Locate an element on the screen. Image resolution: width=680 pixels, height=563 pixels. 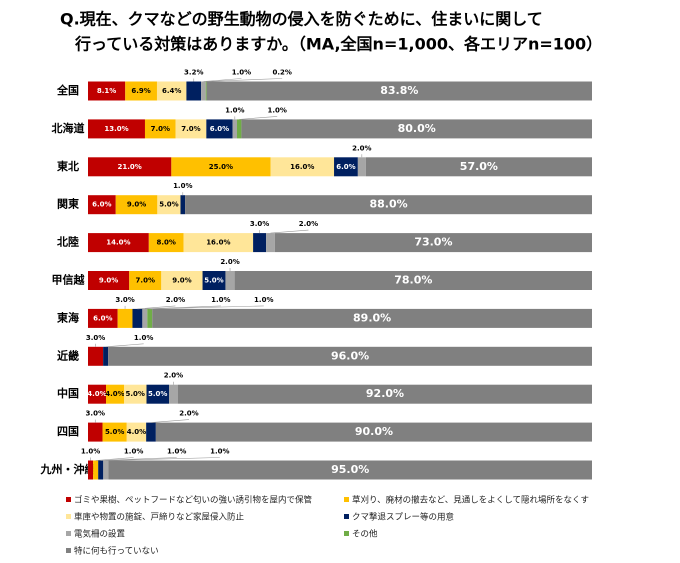
value-label: 14.0% is located at coordinates (118, 243).